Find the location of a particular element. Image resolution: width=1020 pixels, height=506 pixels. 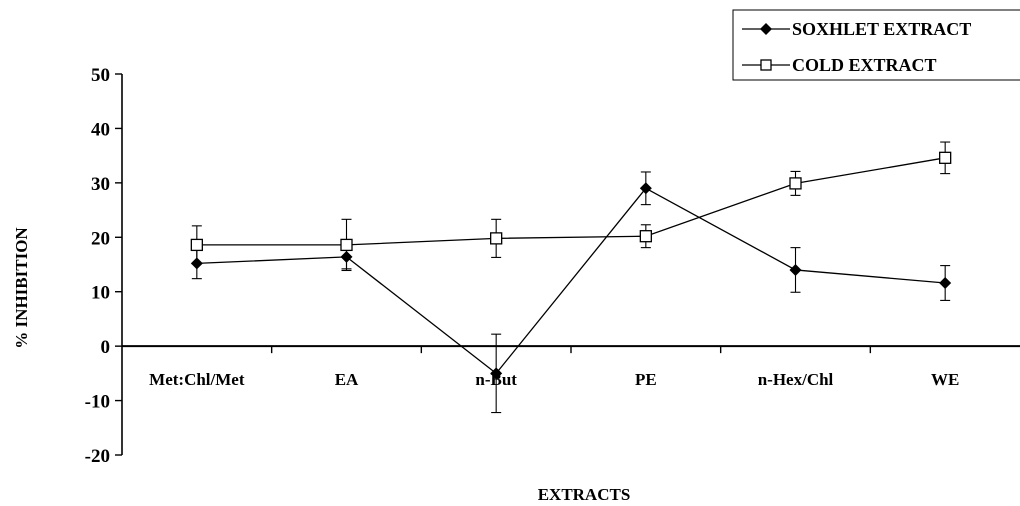

legend-item-cold: COLD EXTRACT is located at coordinates (839, 65).